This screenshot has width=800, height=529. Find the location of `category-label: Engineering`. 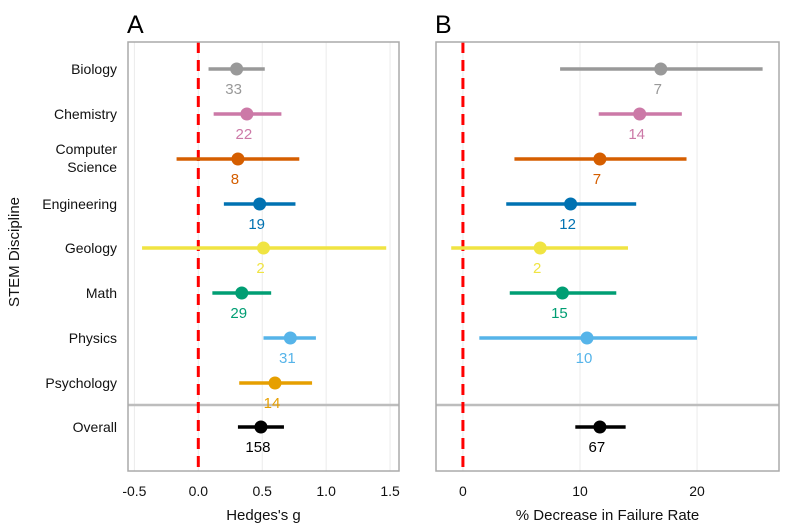

category-label: Engineering is located at coordinates (79, 204).